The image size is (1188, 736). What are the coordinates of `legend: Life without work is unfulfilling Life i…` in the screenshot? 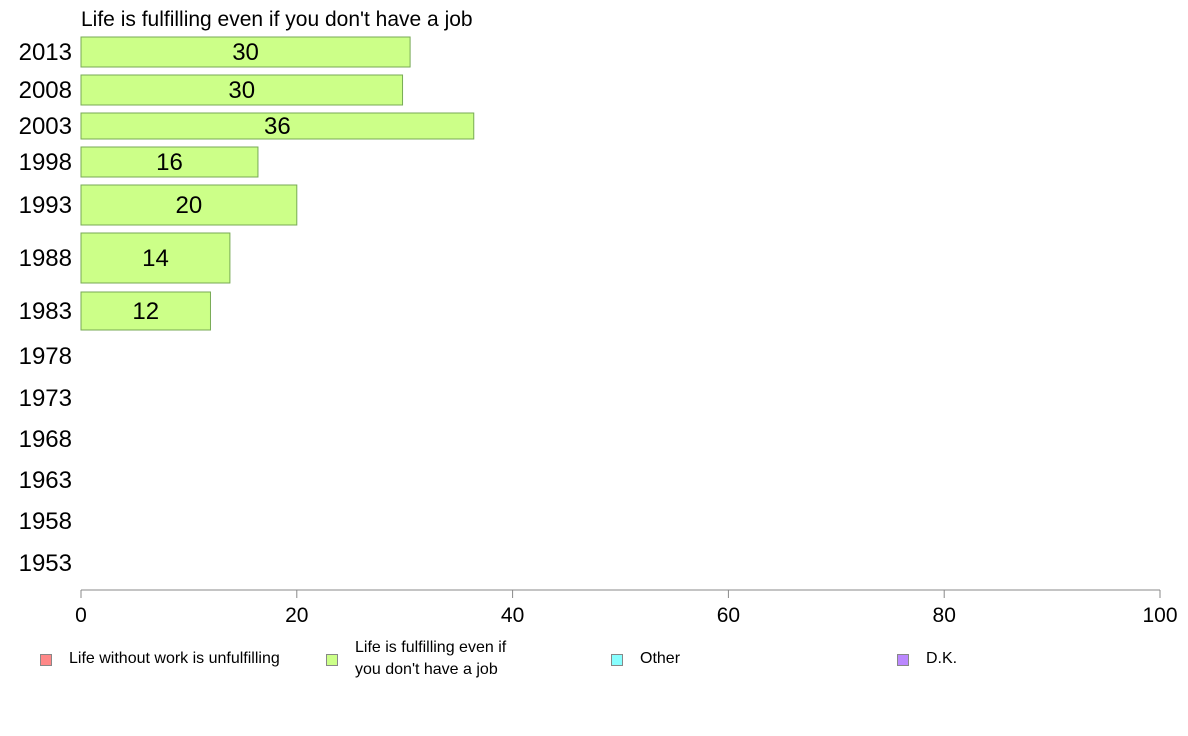 It's located at (594, 666).